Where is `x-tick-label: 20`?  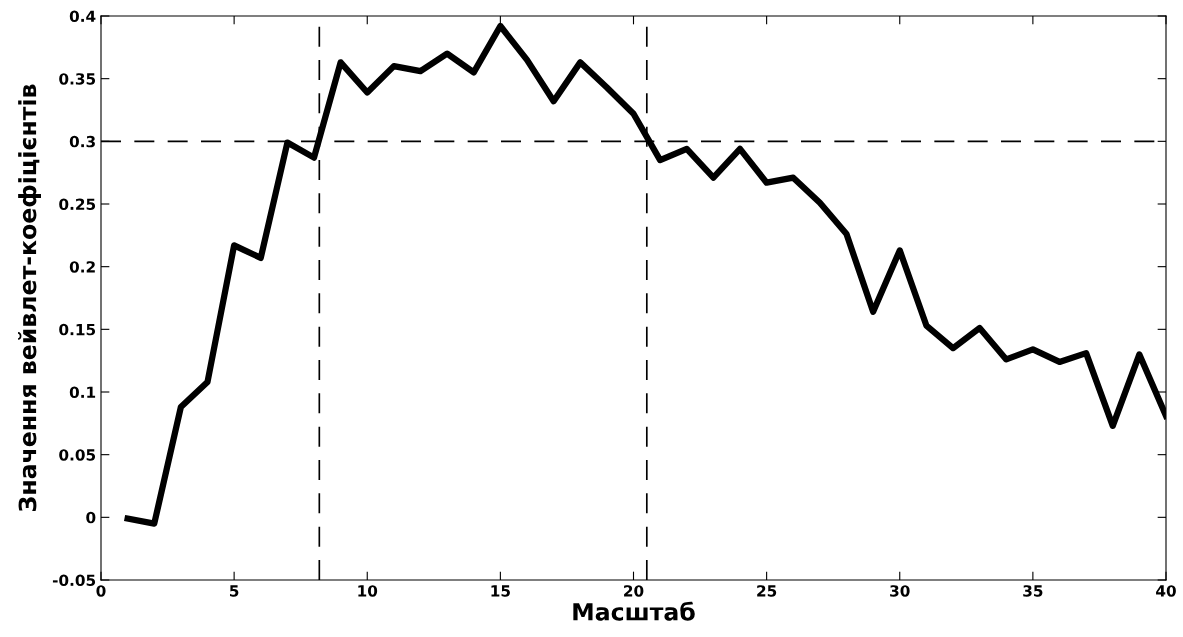 x-tick-label: 20 is located at coordinates (634, 591).